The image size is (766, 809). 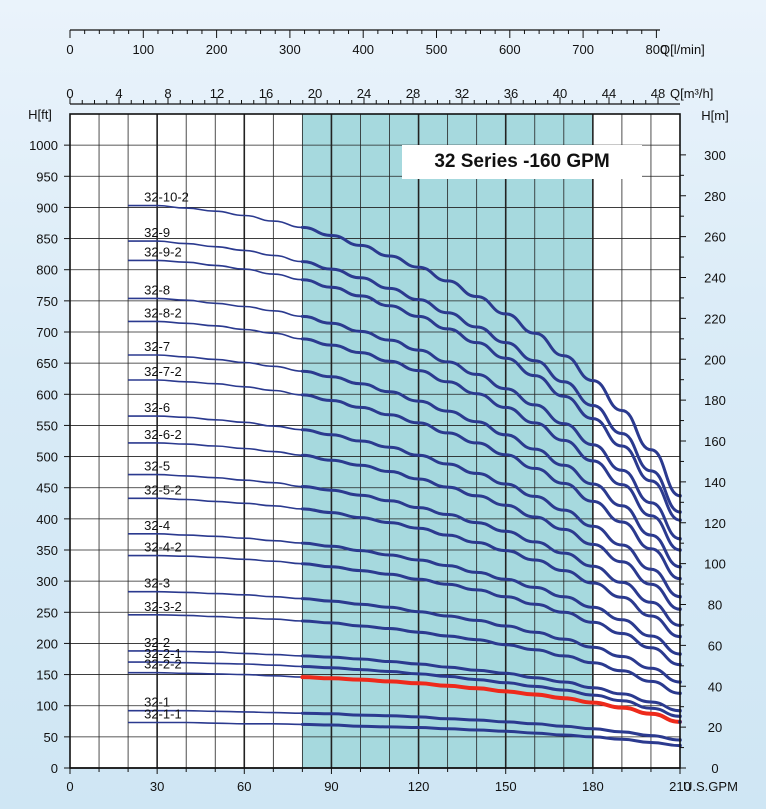 I want to click on y-left-tick-label: 950, so click(x=47, y=176).